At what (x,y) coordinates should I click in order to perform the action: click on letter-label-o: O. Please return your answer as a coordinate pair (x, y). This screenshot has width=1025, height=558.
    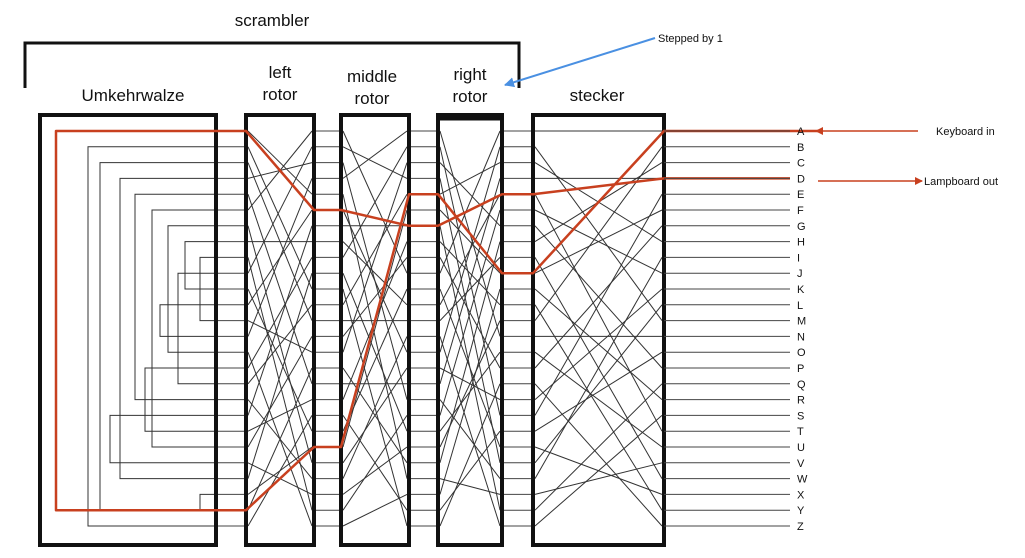
    Looking at the image, I should click on (801, 353).